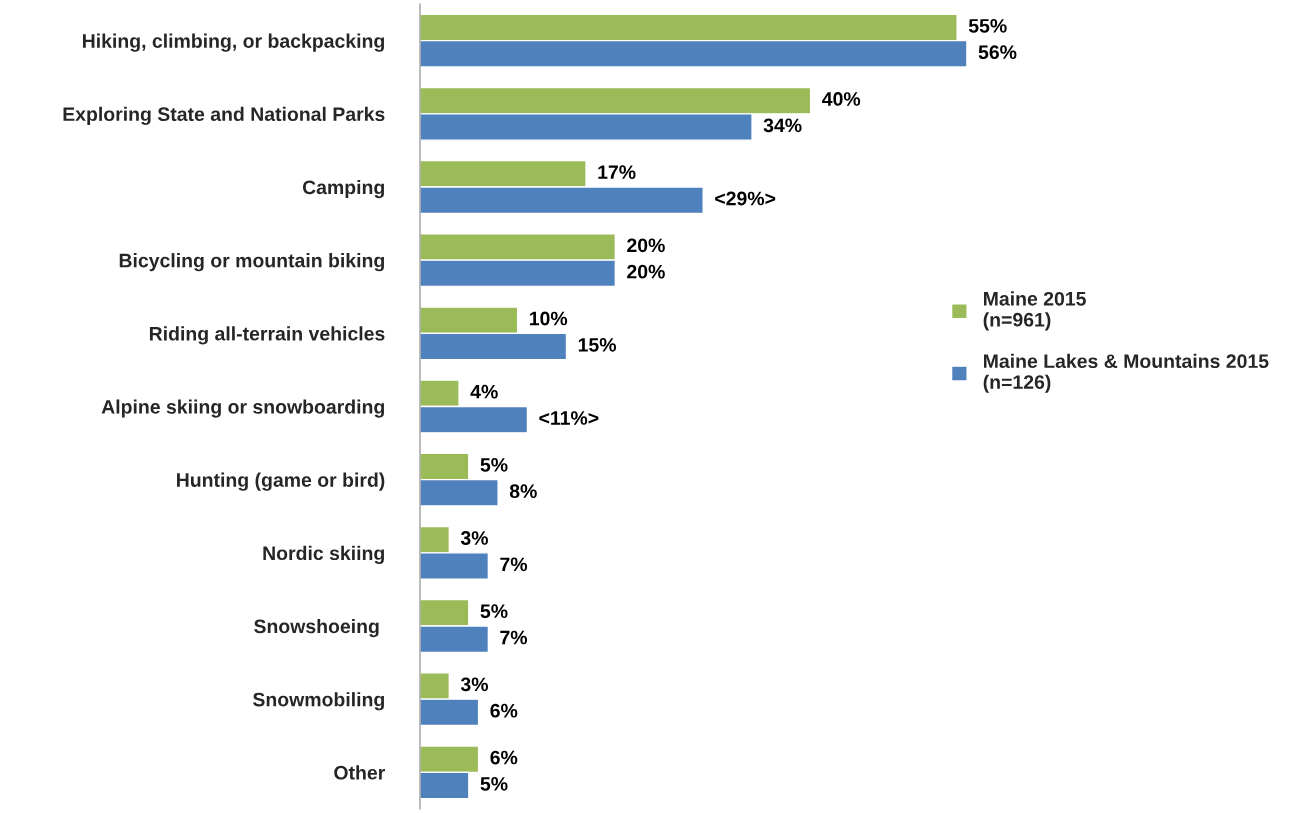  Describe the element at coordinates (318, 701) in the screenshot. I see `y-tick-label: Snowmobiling` at that location.